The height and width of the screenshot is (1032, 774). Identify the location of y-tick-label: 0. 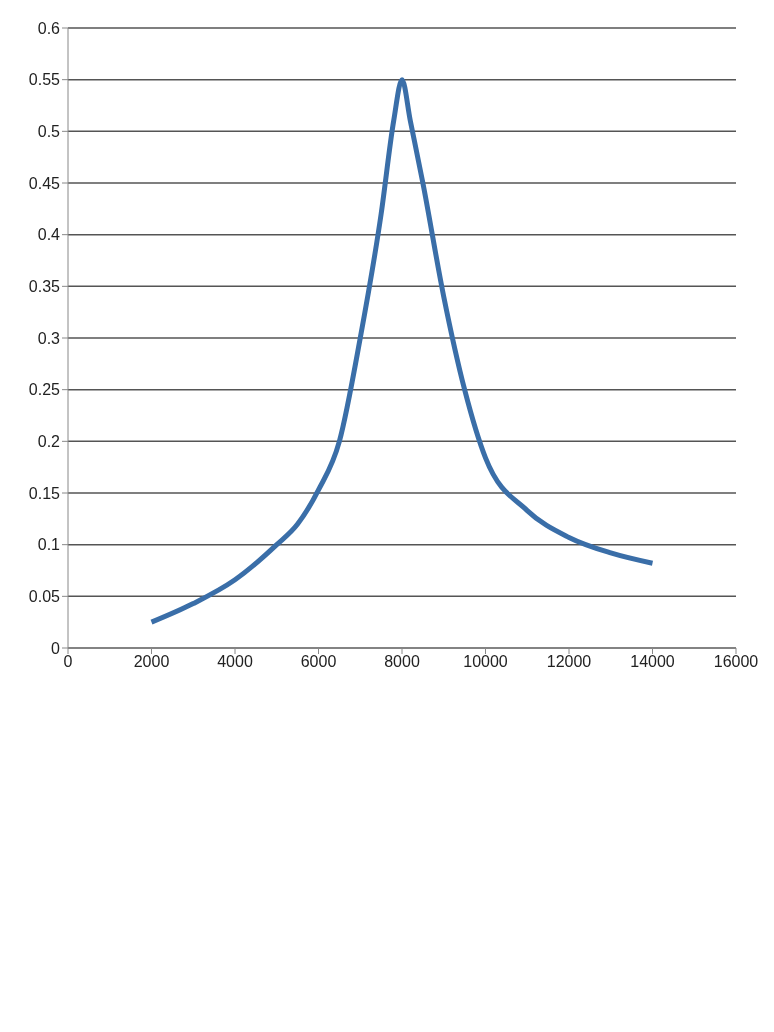
(56, 648).